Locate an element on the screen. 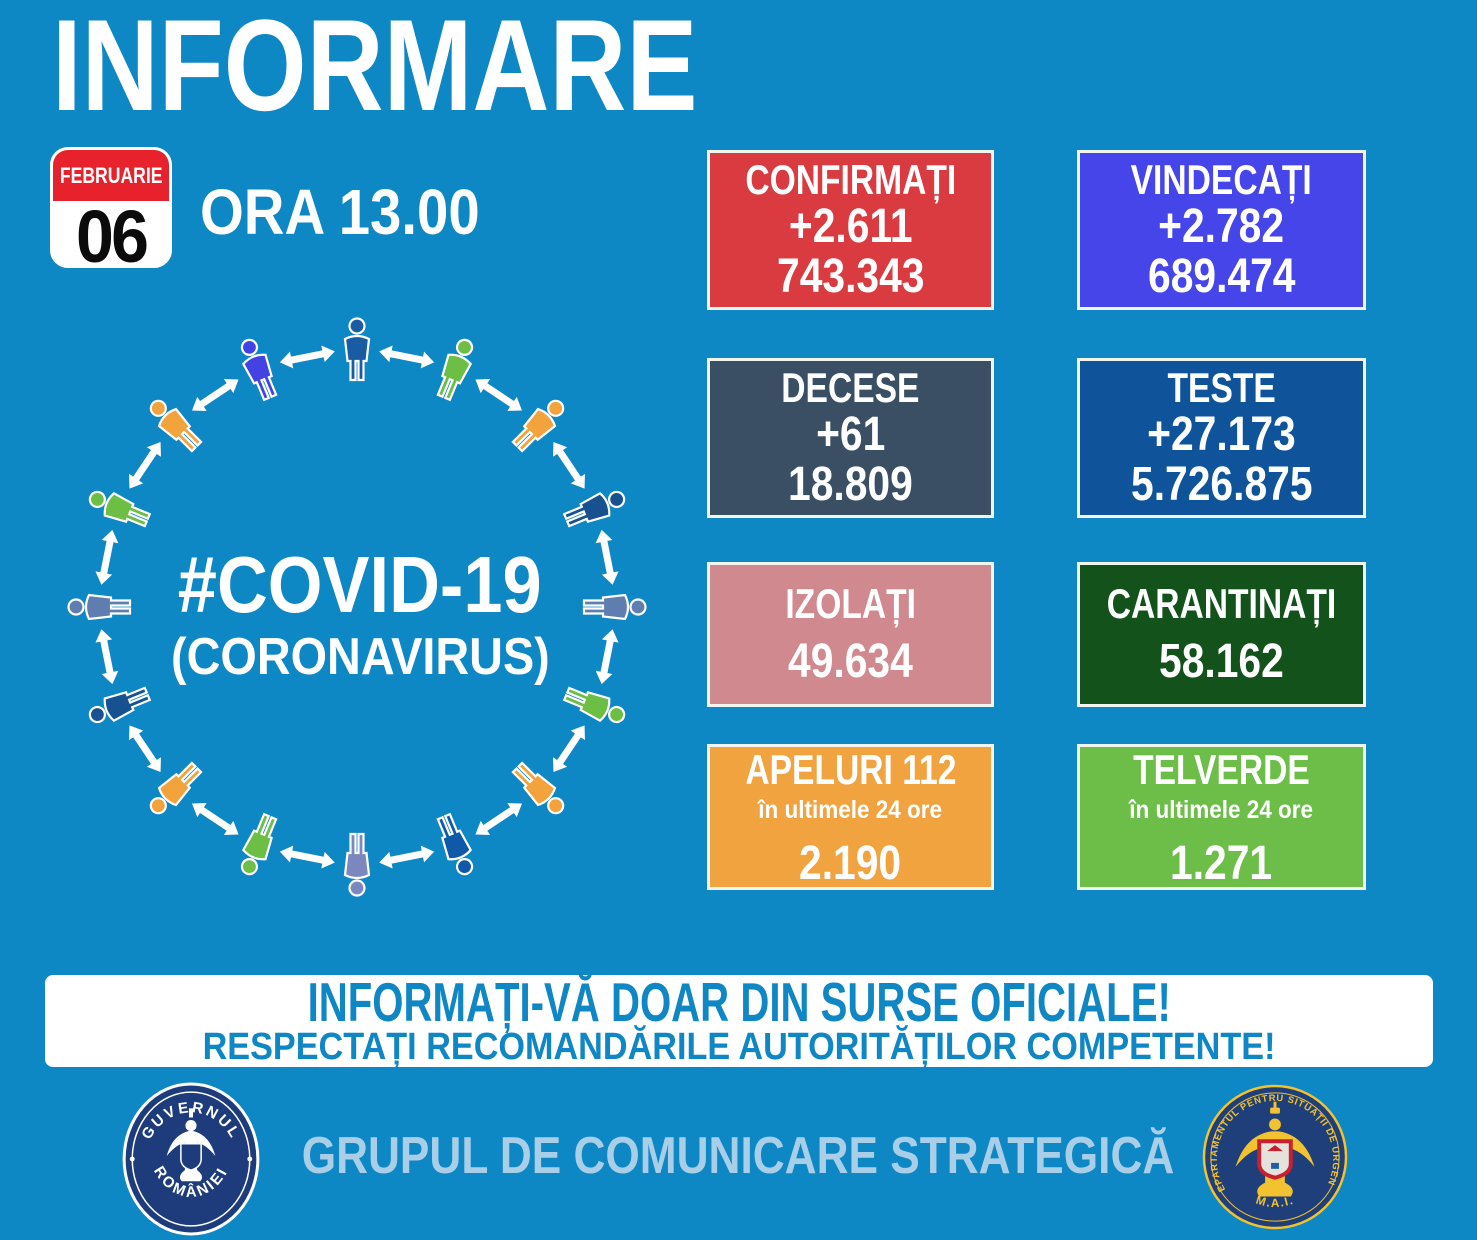  stat-label: IZOLAȚI is located at coordinates (850, 603).